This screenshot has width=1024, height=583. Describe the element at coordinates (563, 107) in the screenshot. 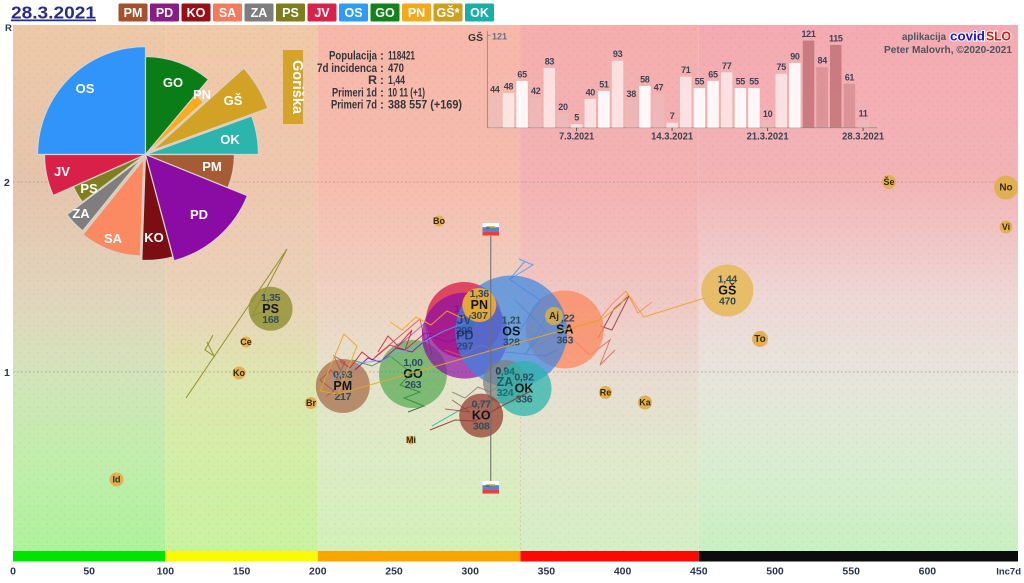

I see `svg-text: 20` at that location.